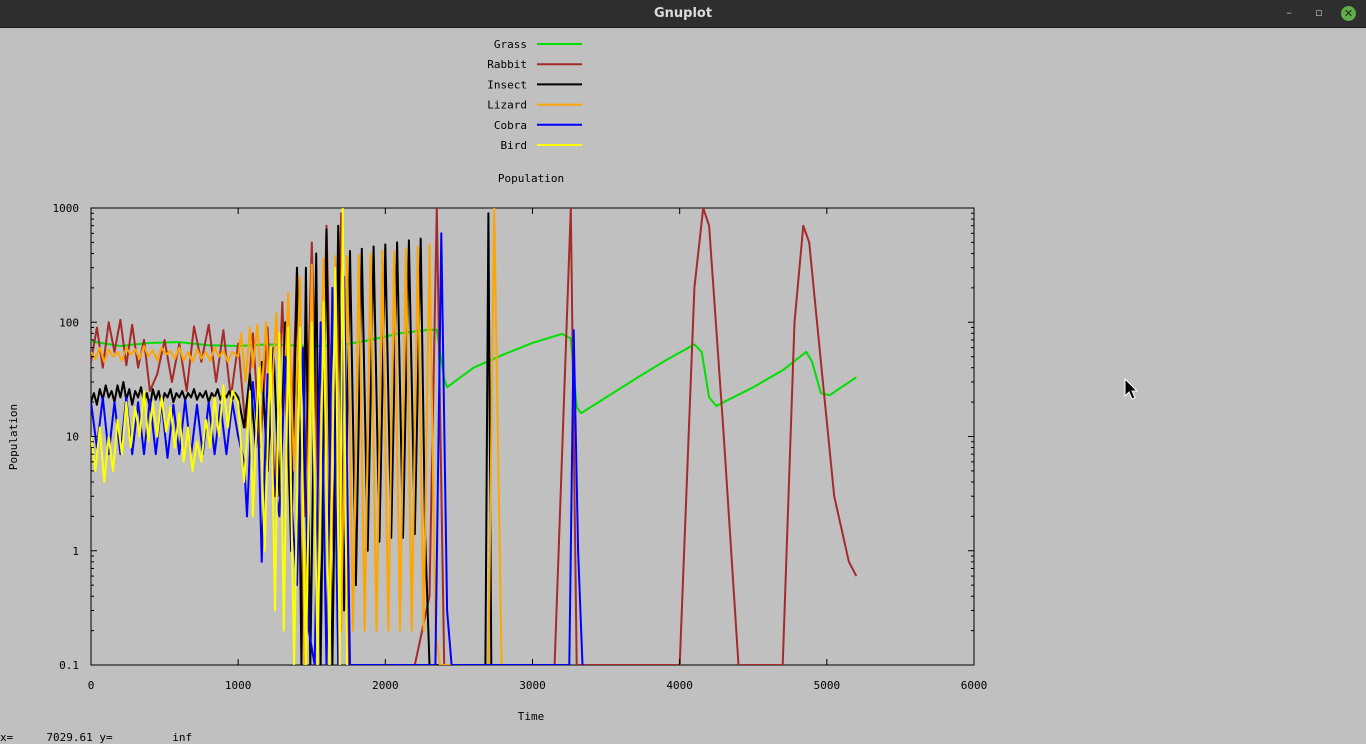  Describe the element at coordinates (679, 685) in the screenshot. I see `x-tick-label: 4000` at that location.